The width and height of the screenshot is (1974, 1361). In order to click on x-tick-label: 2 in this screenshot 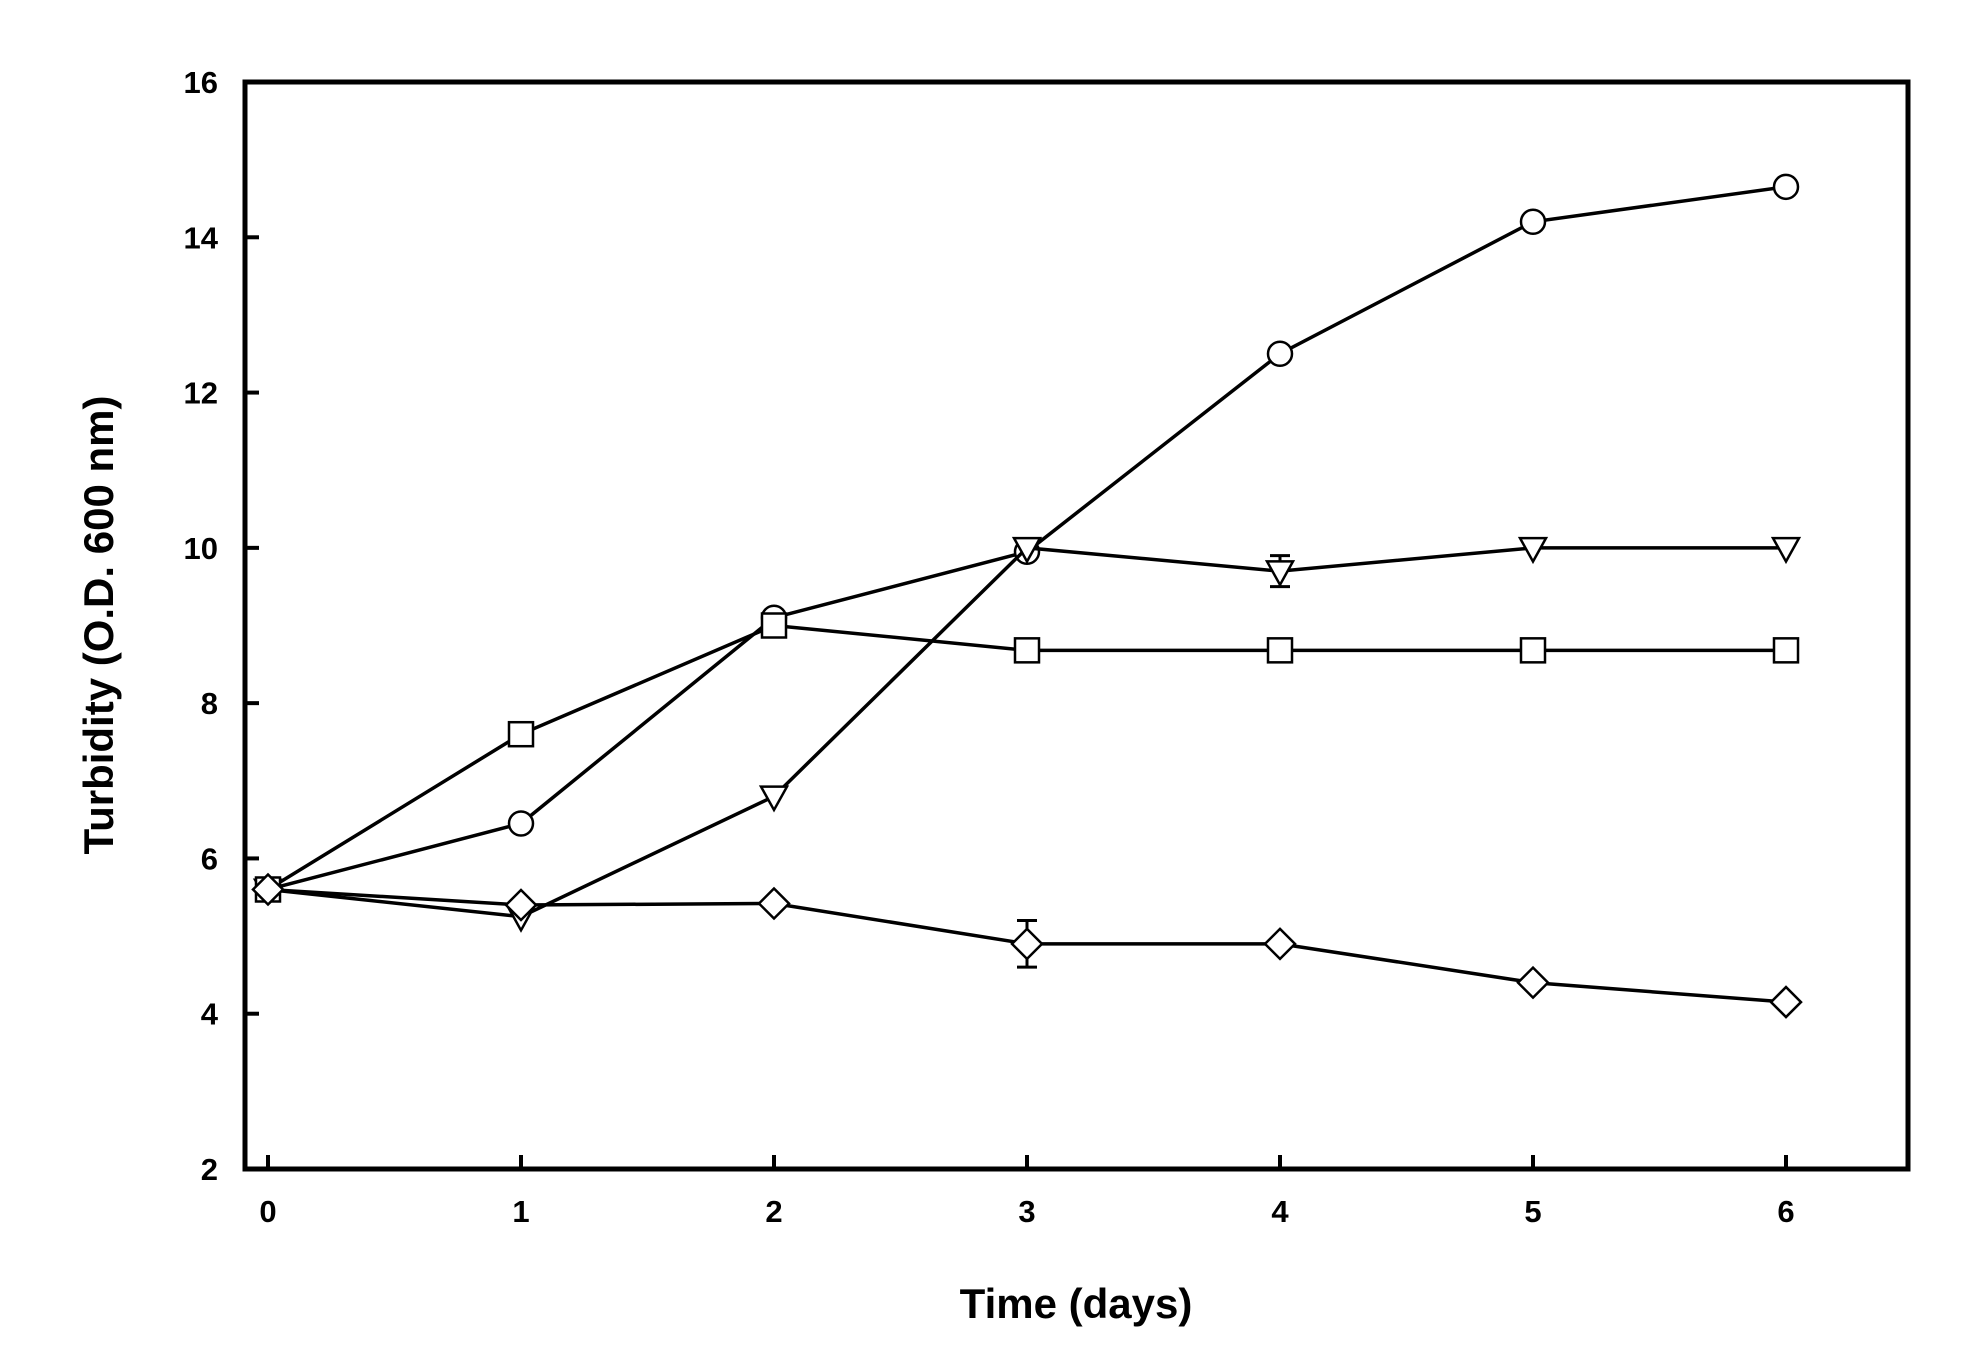, I will do `click(773, 1211)`.